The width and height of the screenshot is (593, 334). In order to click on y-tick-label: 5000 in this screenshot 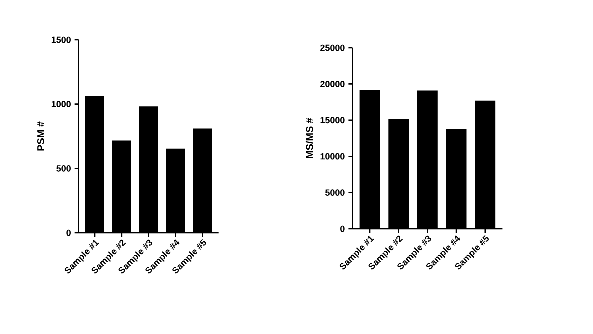, I will do `click(335, 193)`.